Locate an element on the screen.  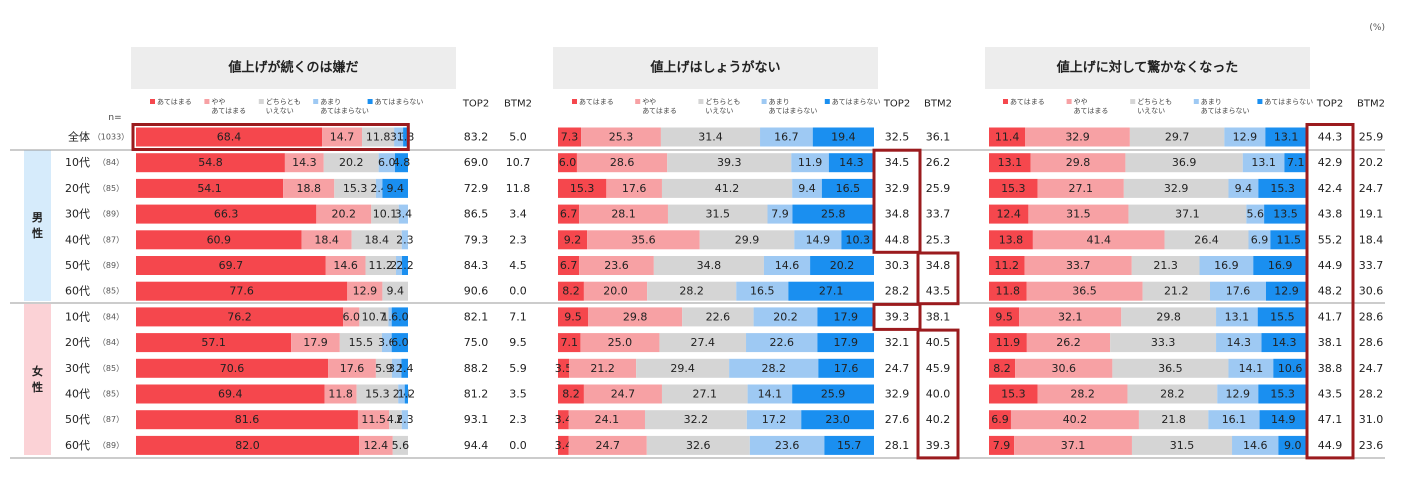
bar-value-label: 4.6 is located at coordinates (396, 419).